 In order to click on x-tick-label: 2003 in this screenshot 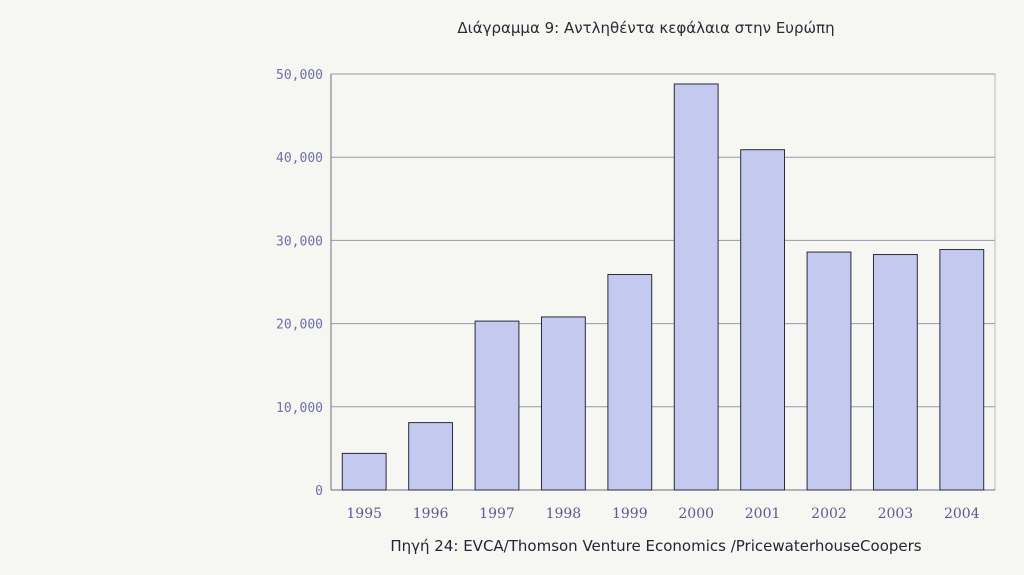, I will do `click(896, 514)`.